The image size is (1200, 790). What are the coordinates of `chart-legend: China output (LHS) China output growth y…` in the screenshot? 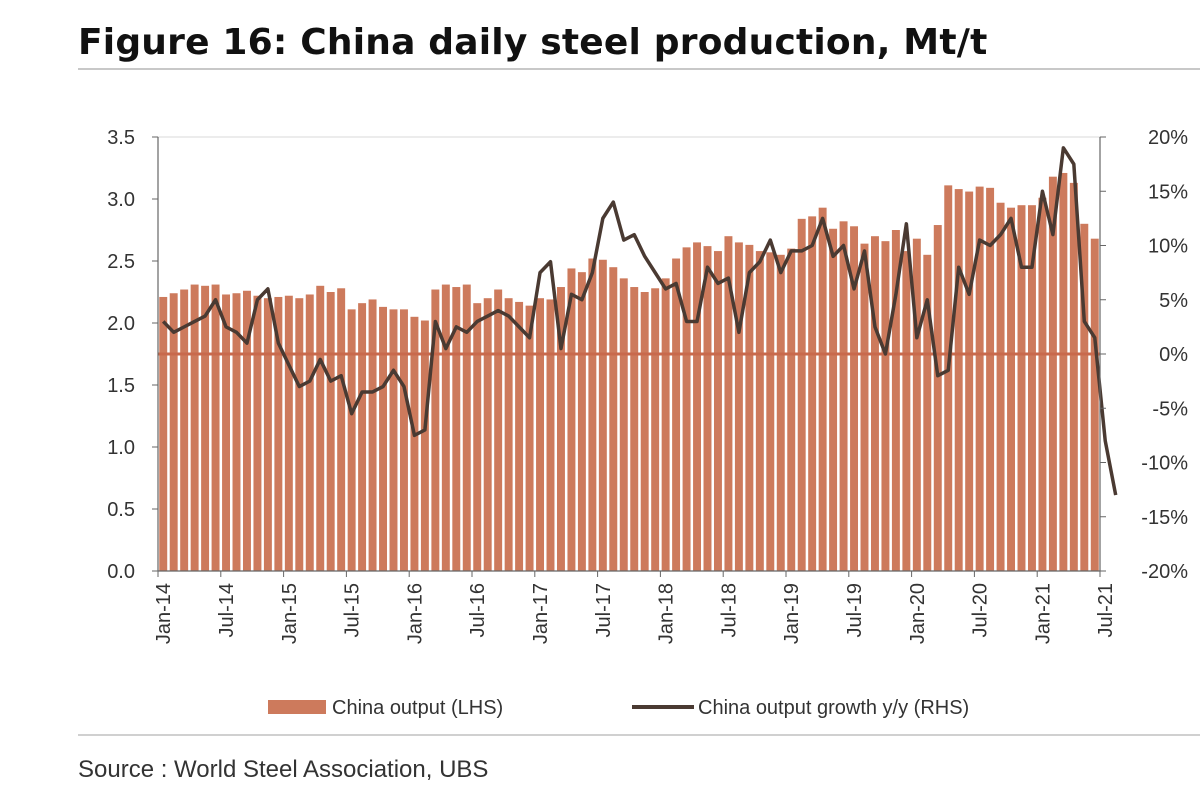 It's located at (618, 708).